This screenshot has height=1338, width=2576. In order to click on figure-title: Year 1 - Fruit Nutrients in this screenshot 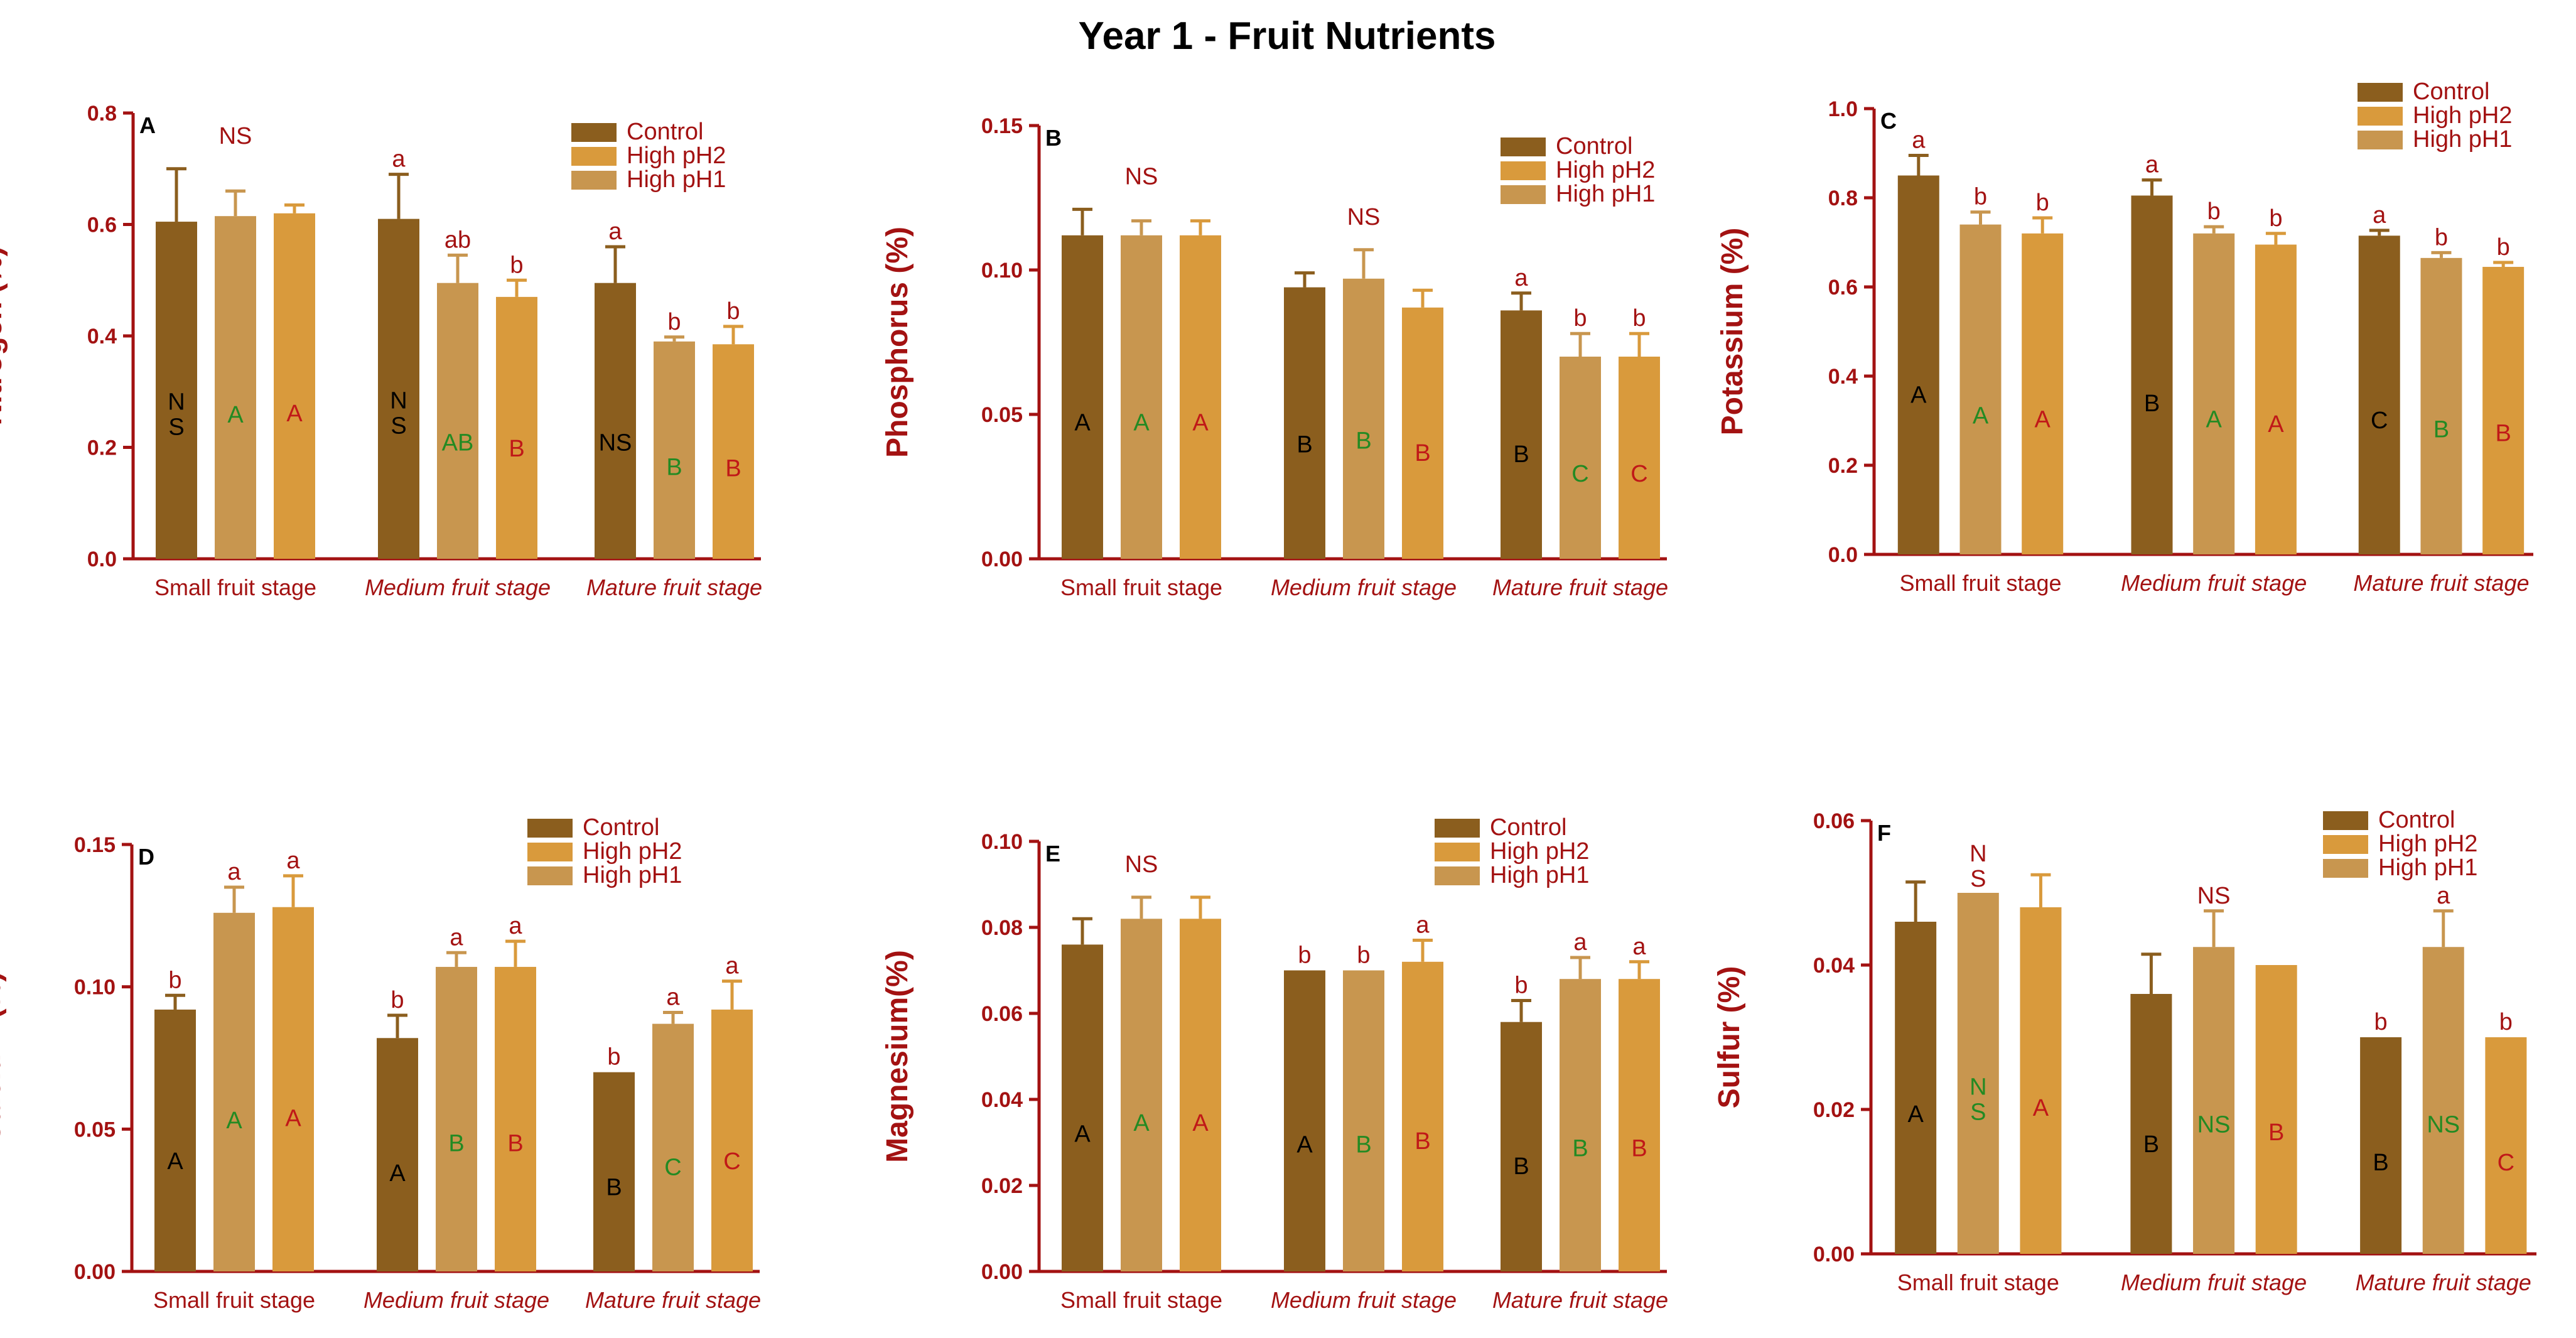, I will do `click(1287, 36)`.